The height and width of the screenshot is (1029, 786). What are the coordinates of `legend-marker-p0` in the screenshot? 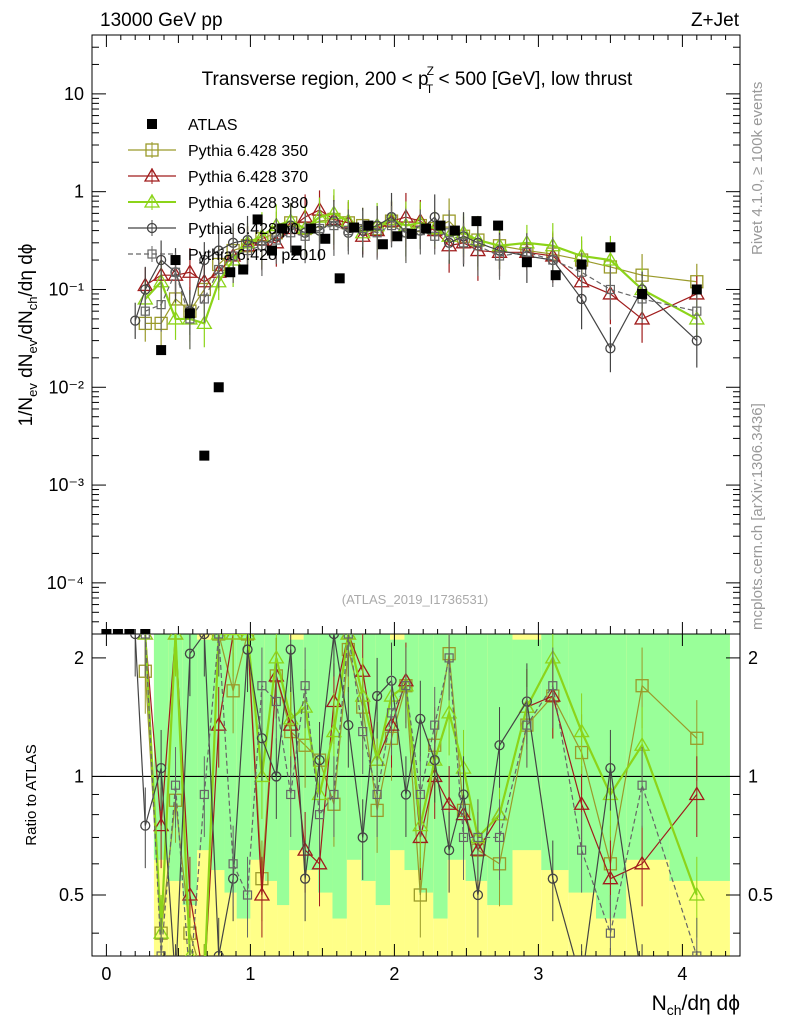 It's located at (152, 228).